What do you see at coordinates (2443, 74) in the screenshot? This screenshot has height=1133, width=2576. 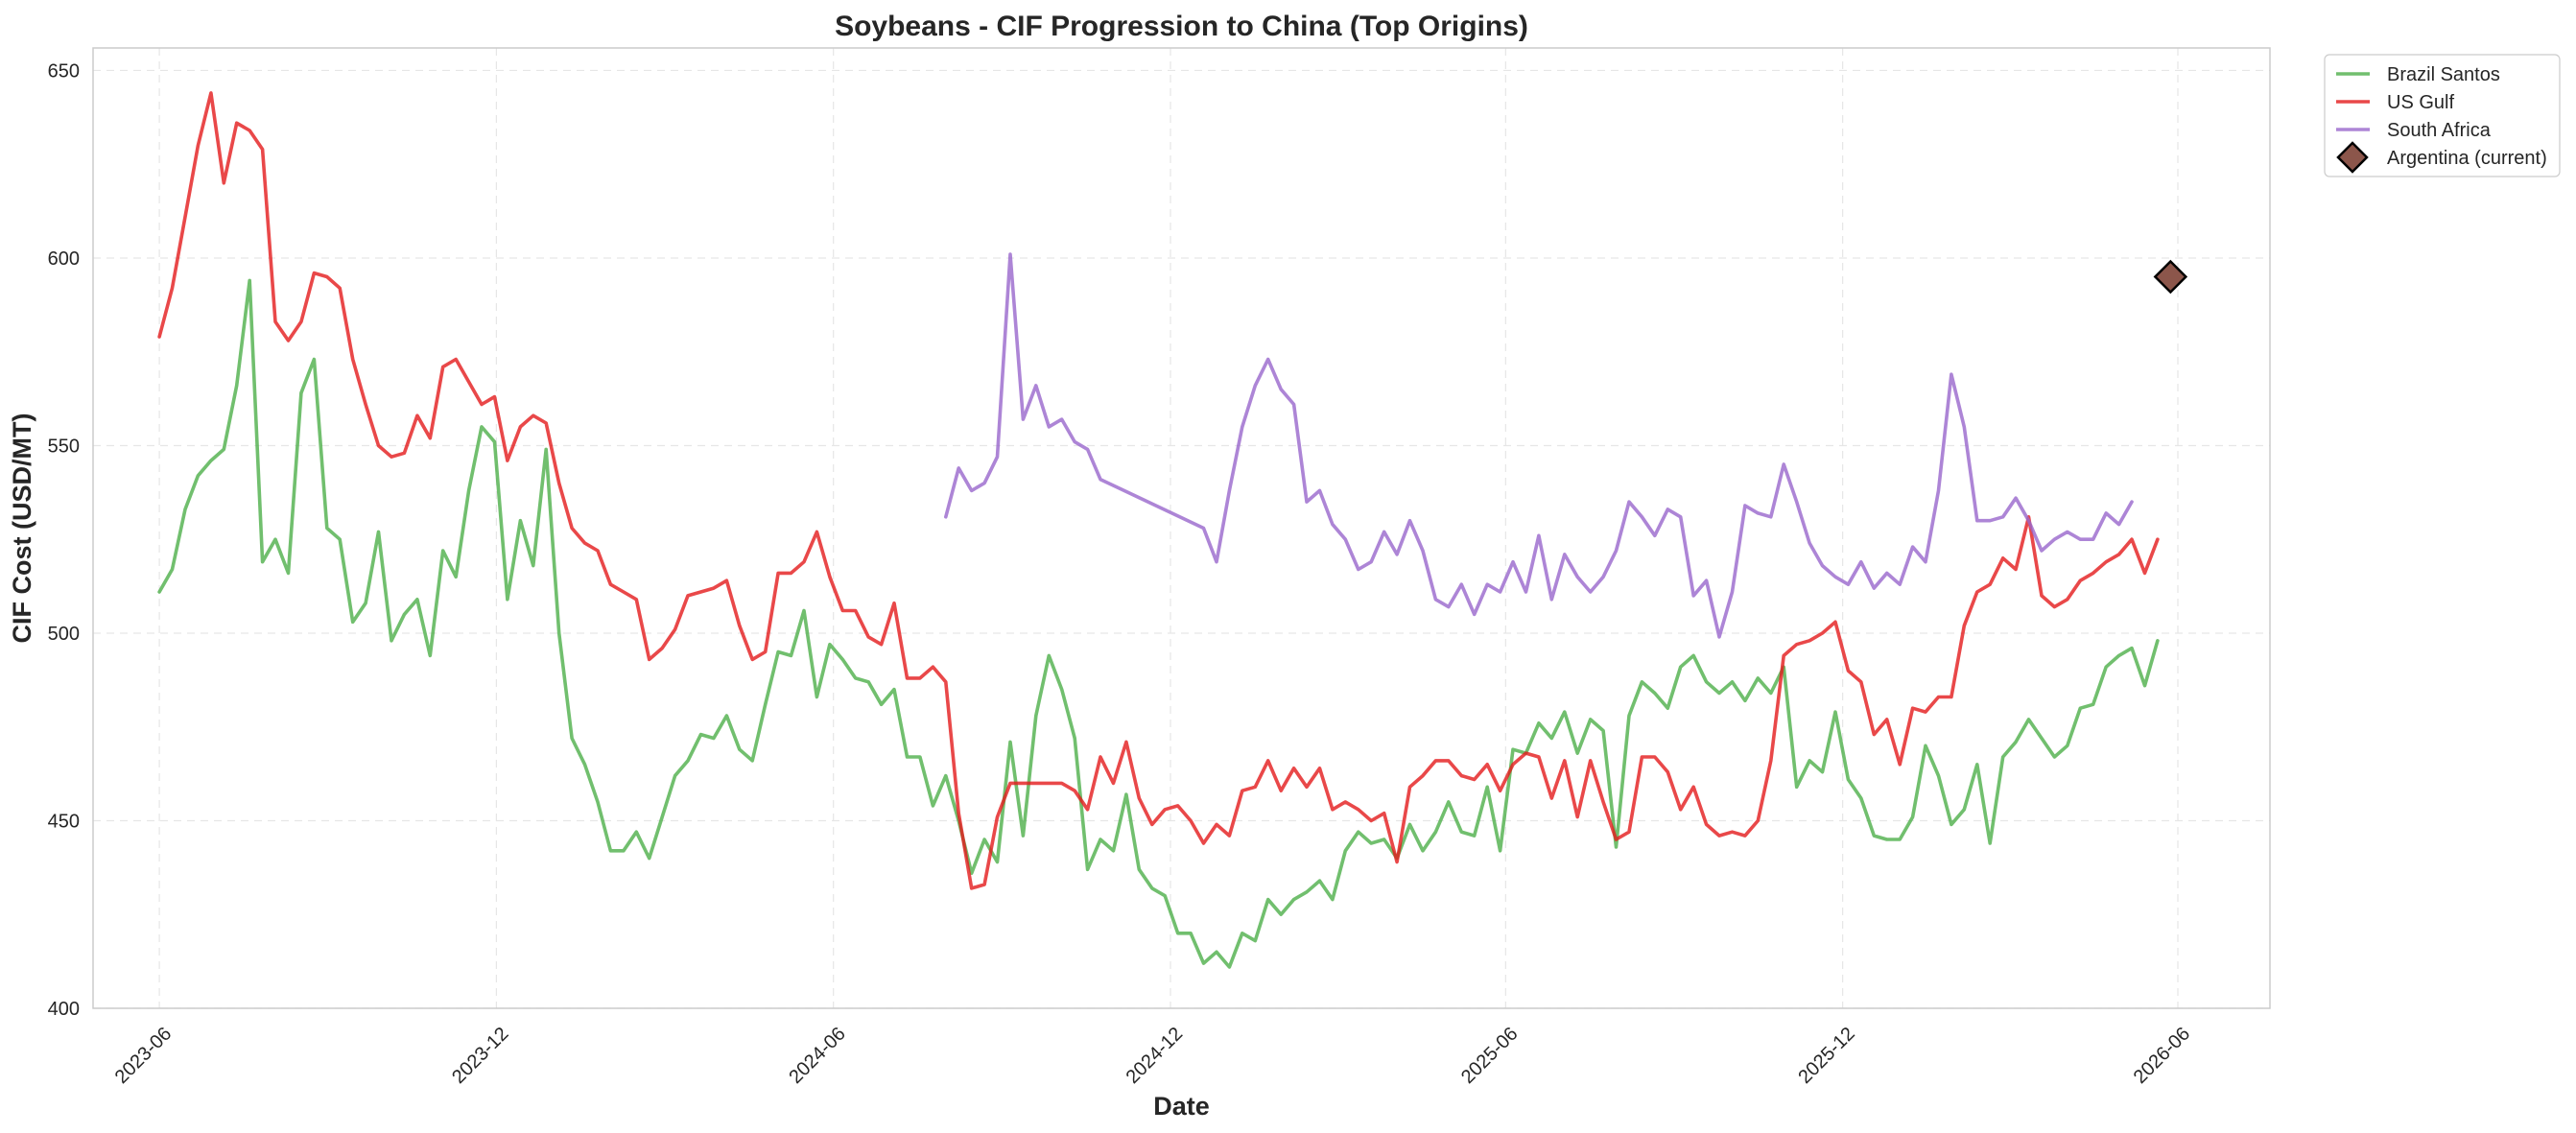 I see `legend-label-brazil-santos: Brazil Santos` at bounding box center [2443, 74].